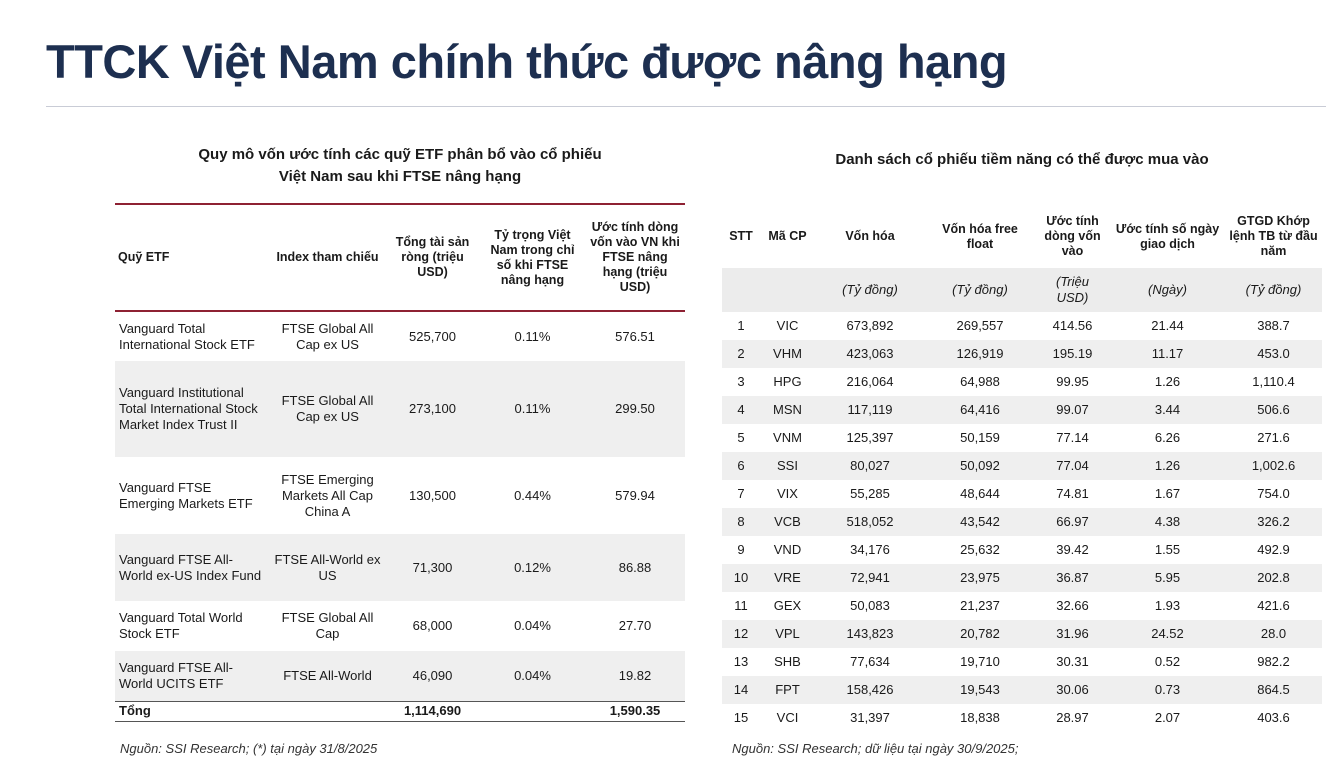  What do you see at coordinates (787, 633) in the screenshot?
I see `table-cell: VPL` at bounding box center [787, 633].